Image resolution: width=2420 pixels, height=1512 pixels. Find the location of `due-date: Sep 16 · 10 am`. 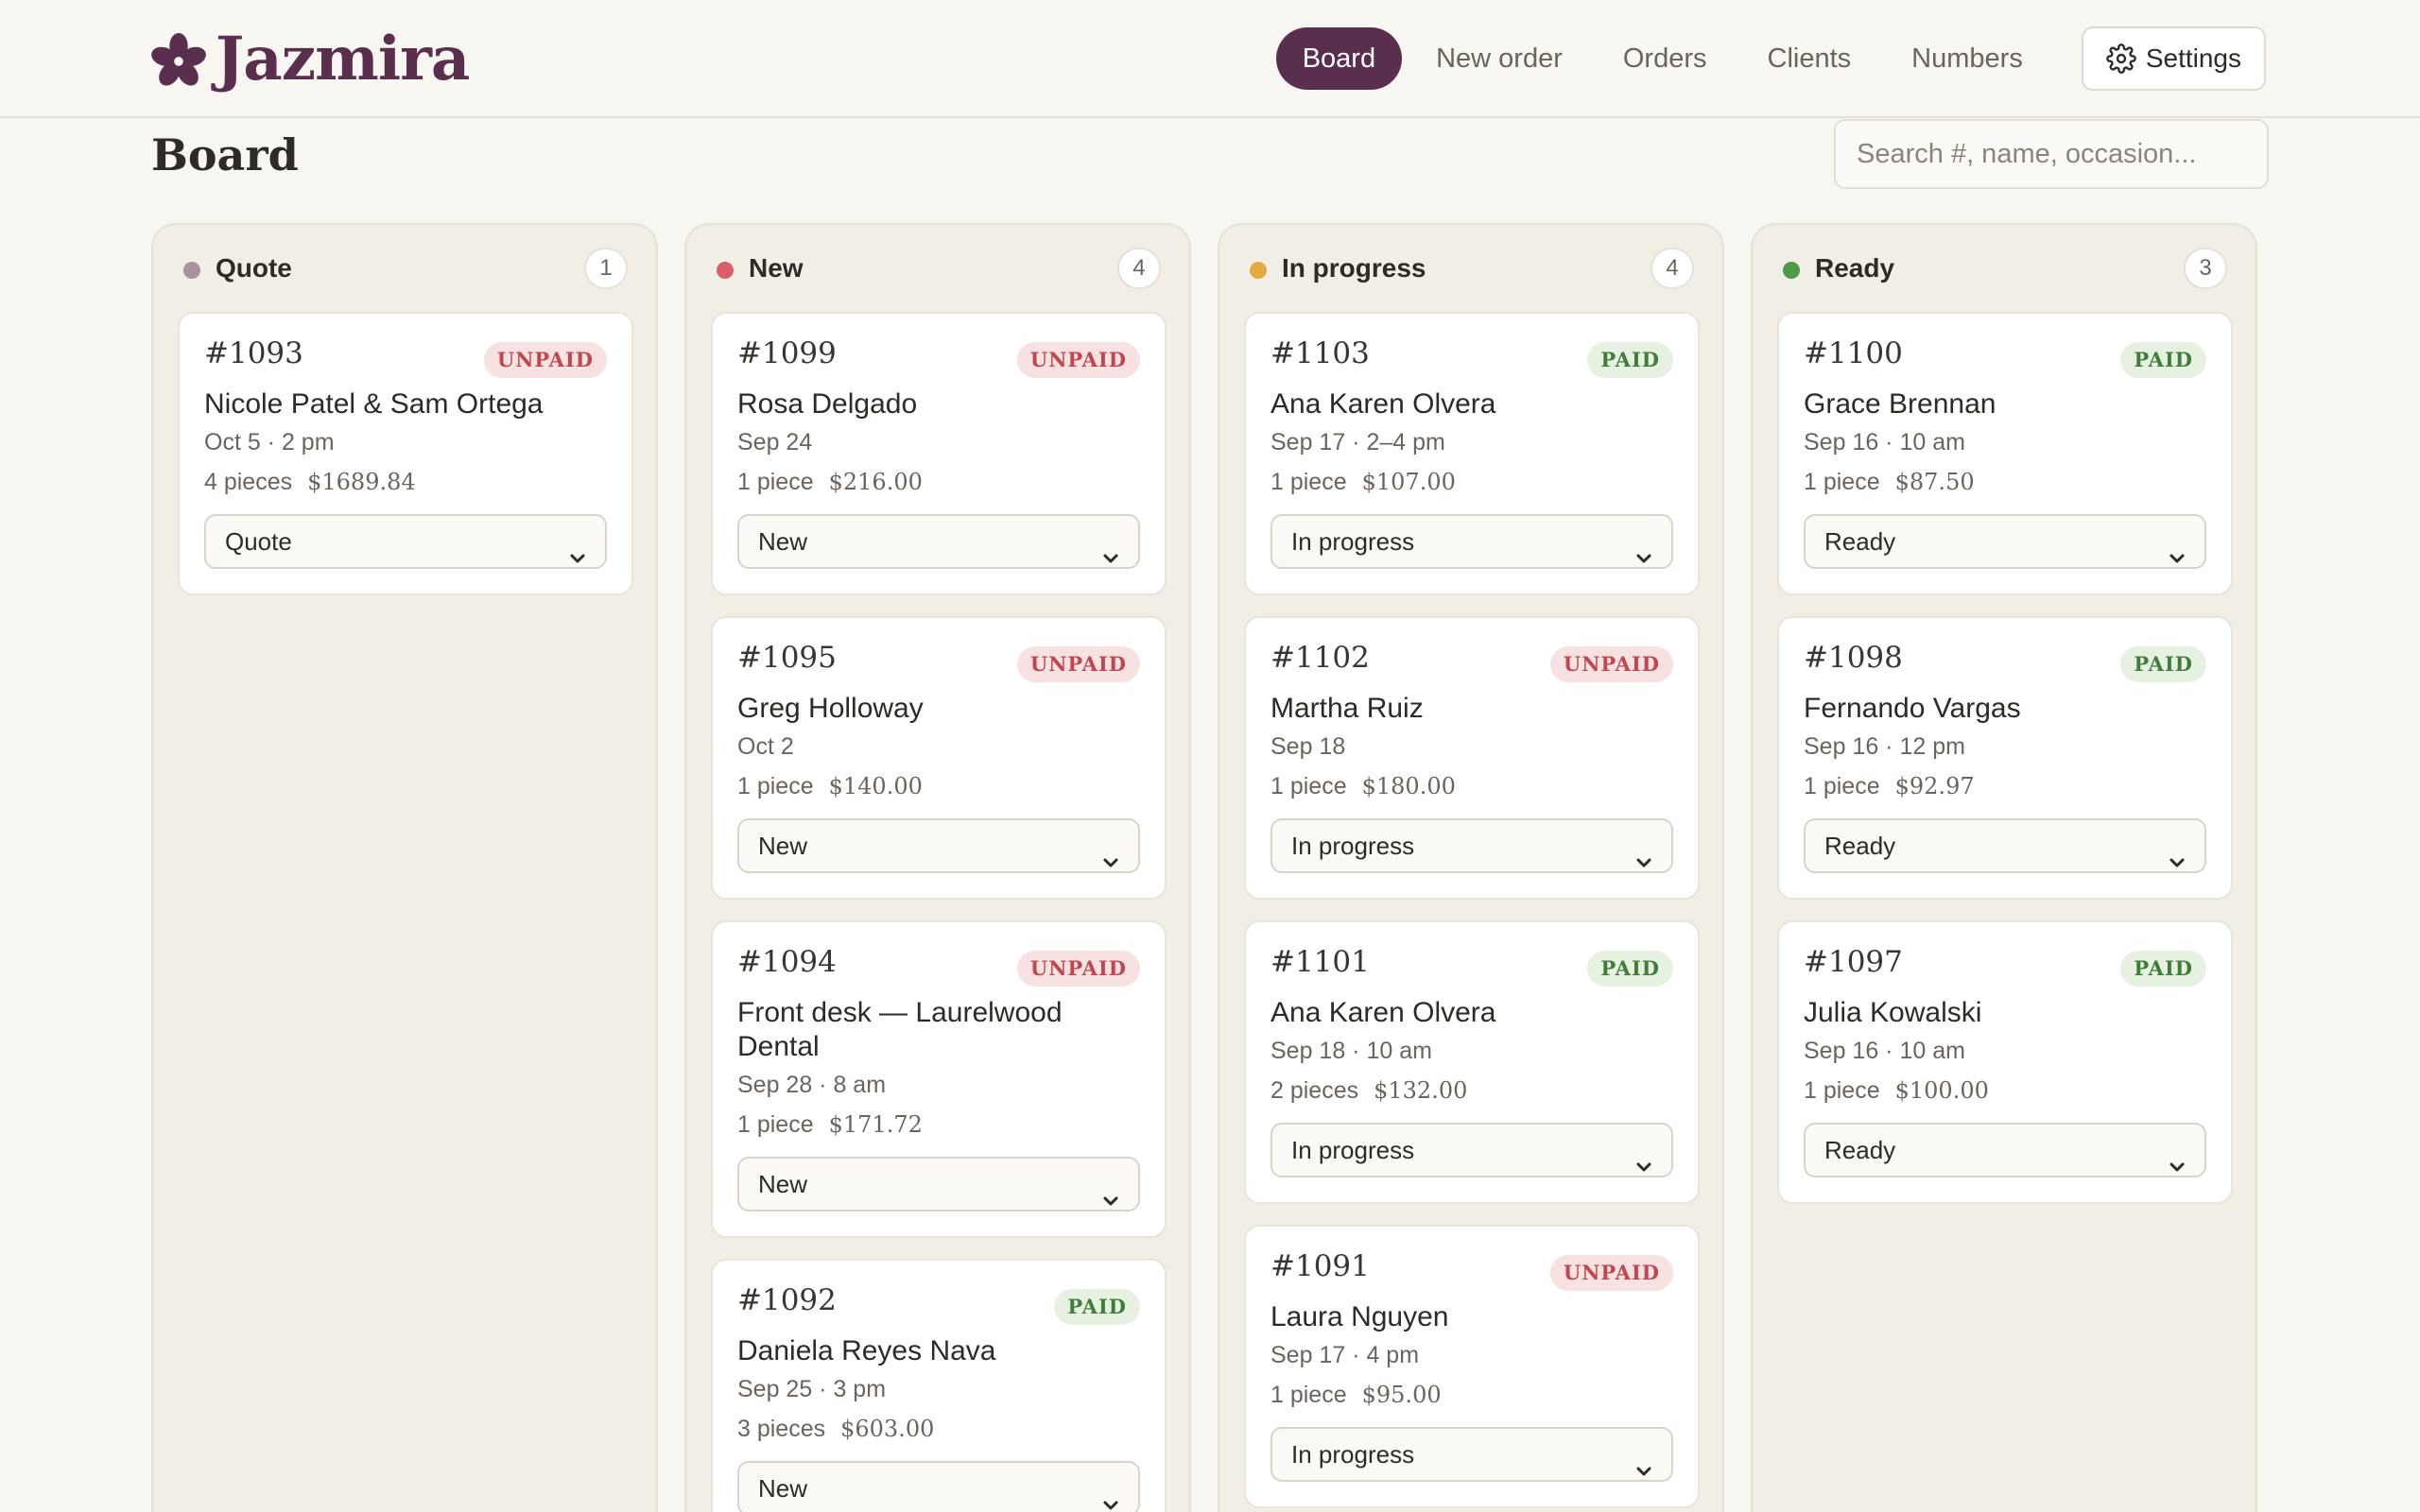

due-date: Sep 16 · 10 am is located at coordinates (1885, 442).